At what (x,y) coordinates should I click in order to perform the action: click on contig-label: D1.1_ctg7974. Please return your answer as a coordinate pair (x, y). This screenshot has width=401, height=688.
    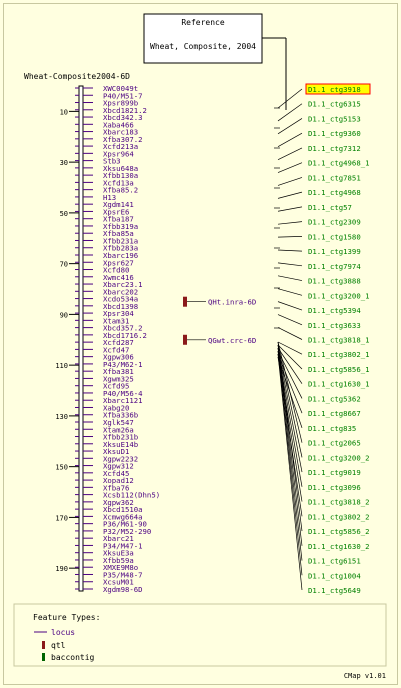
    Looking at the image, I should click on (334, 266).